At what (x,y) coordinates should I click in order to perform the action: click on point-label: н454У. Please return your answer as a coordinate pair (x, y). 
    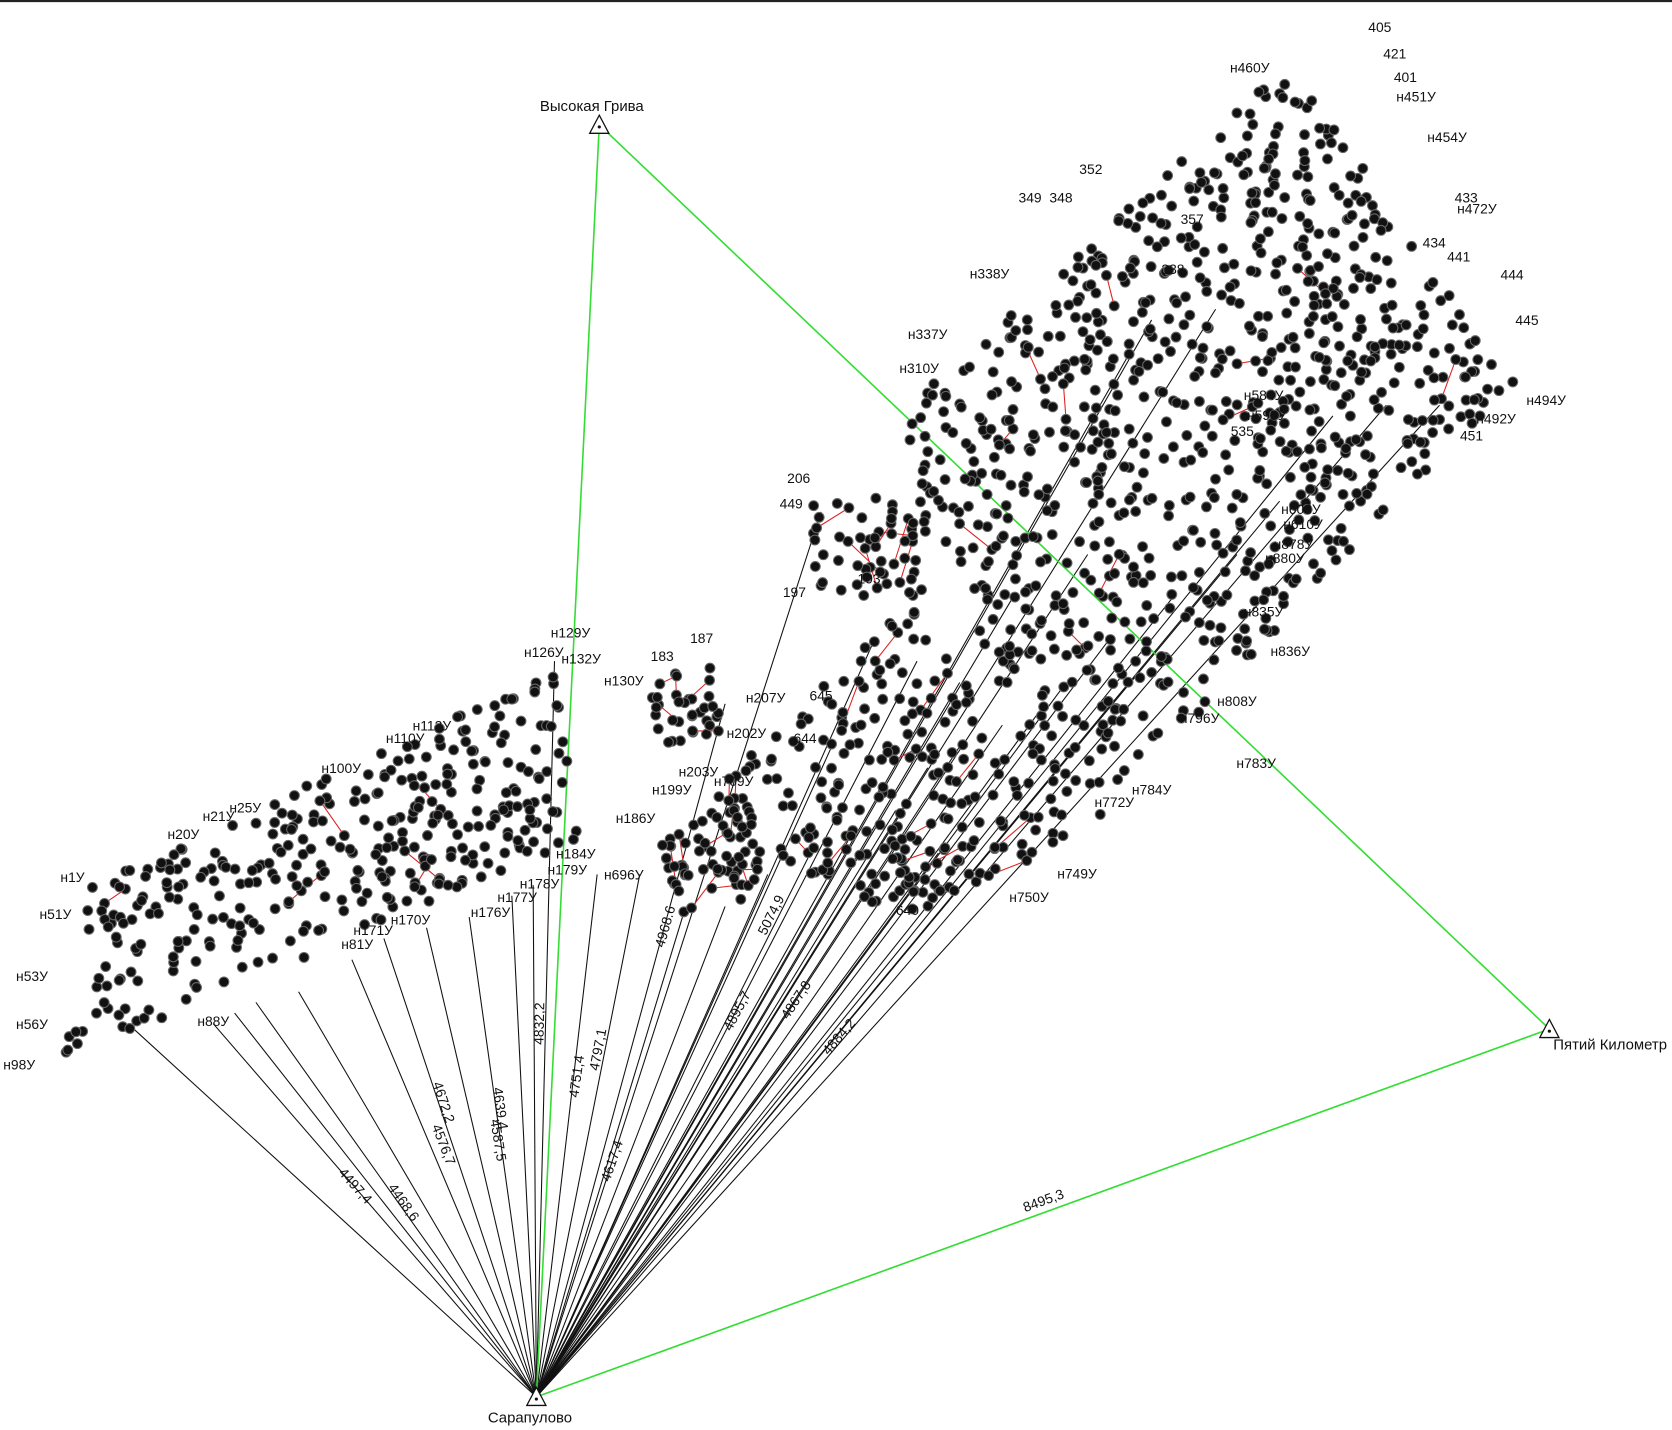
    Looking at the image, I should click on (1447, 137).